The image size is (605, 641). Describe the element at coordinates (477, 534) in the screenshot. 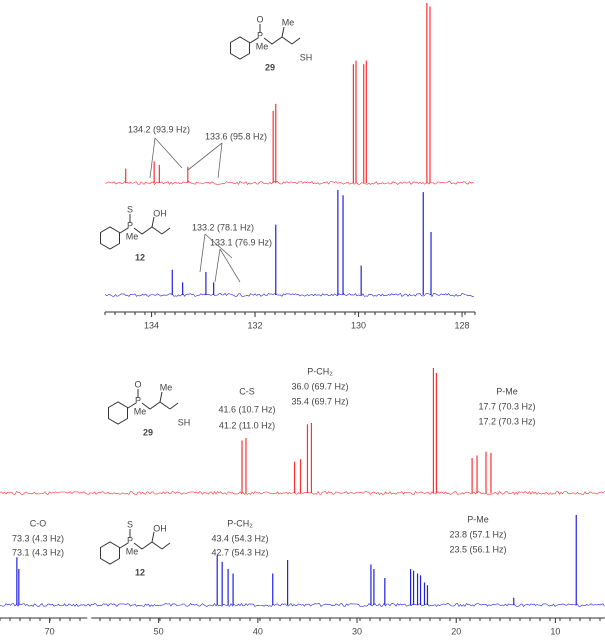

I see `annotation: 23.8 (57.1 Hz)` at that location.